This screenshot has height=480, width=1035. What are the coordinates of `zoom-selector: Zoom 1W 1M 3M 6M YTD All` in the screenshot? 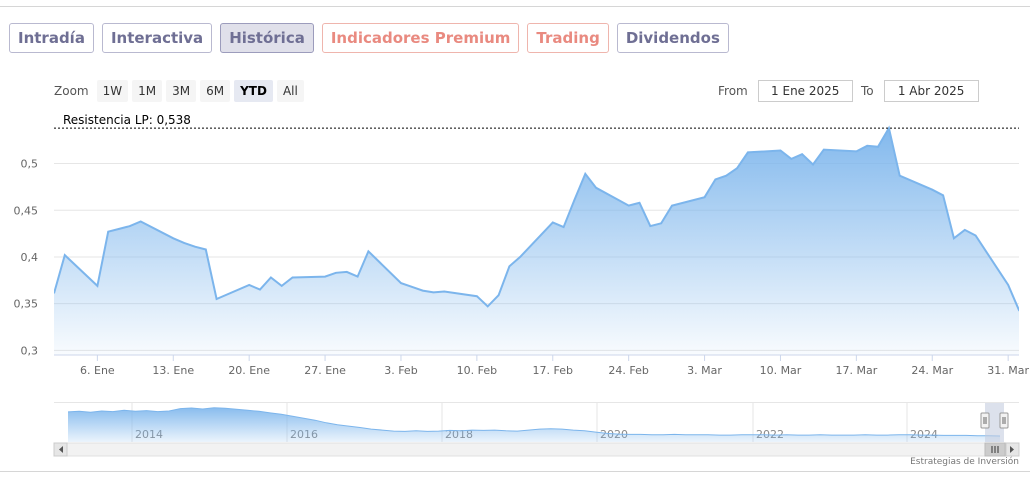 It's located at (179, 91).